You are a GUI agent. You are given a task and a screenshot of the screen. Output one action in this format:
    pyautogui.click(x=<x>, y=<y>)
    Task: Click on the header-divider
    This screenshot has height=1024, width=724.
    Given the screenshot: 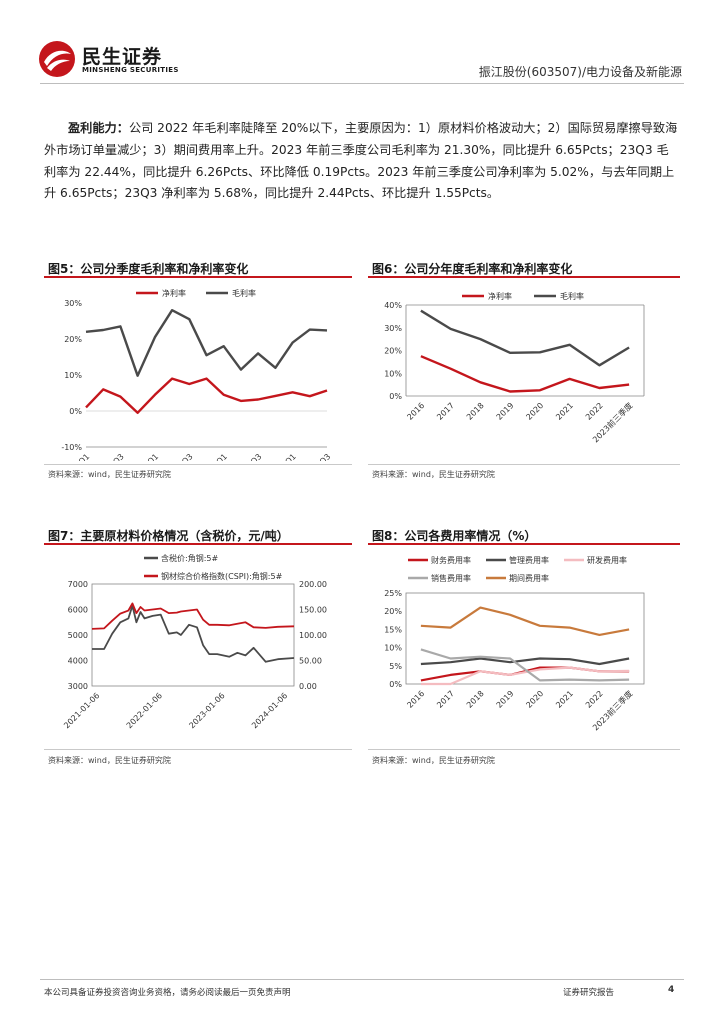 What is the action you would take?
    pyautogui.click(x=362, y=83)
    